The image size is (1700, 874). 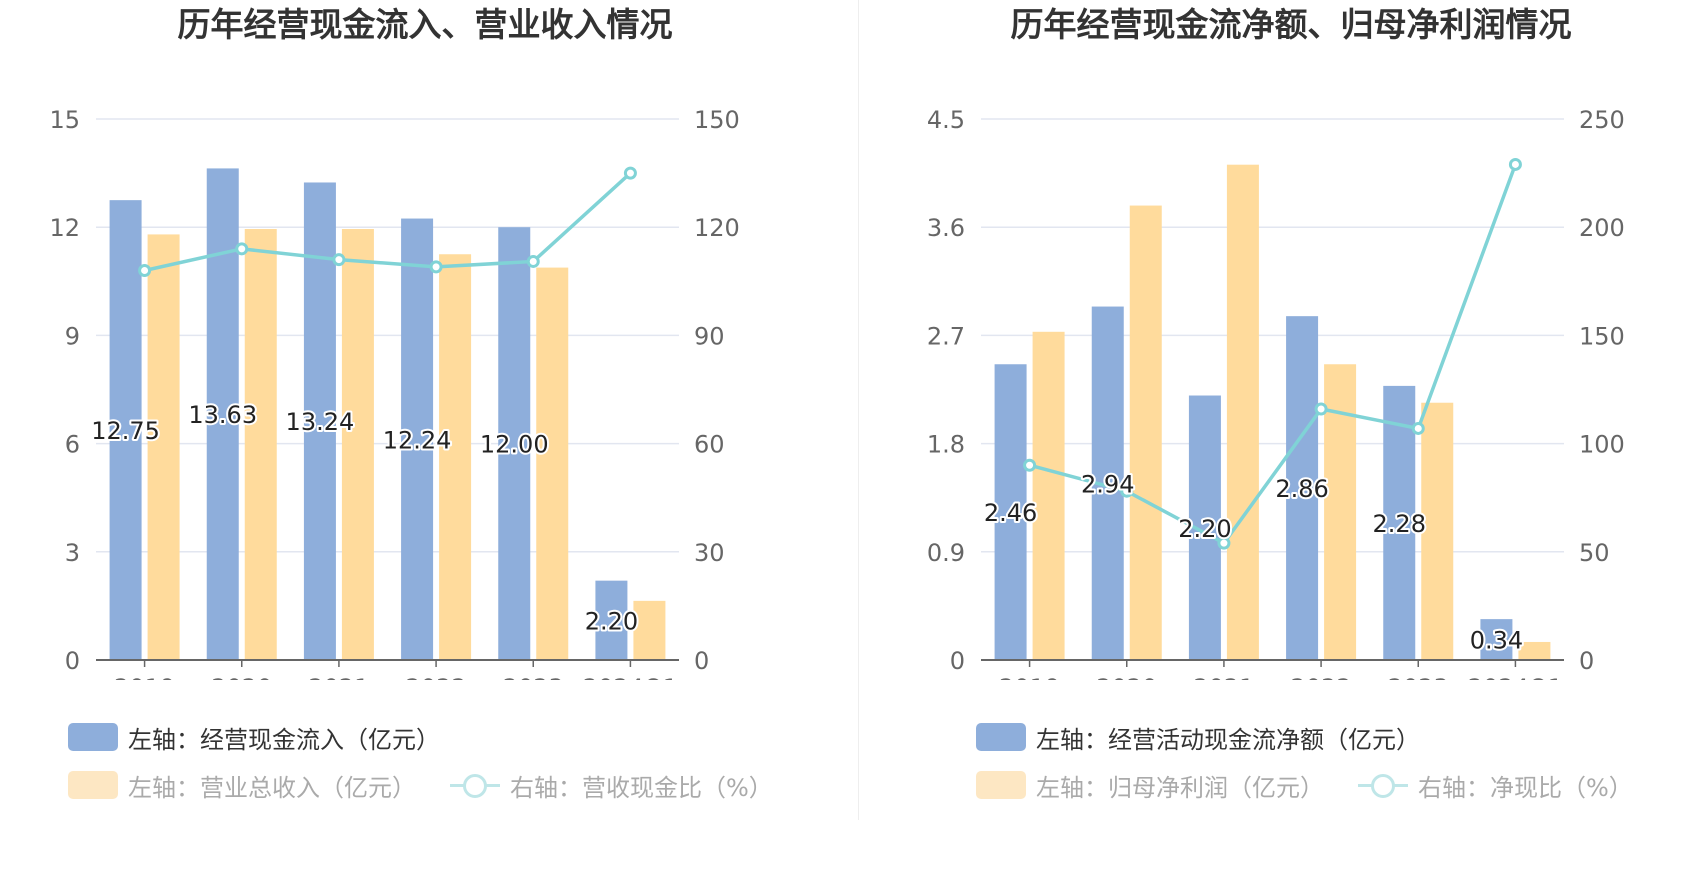 I want to click on data-label-2021: 2.20, so click(x=1204, y=529).